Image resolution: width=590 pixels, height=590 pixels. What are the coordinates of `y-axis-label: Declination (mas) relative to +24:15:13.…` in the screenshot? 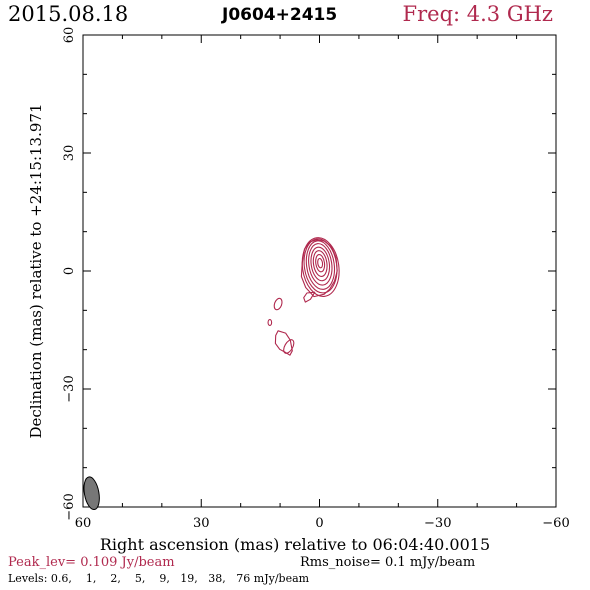 It's located at (36, 270).